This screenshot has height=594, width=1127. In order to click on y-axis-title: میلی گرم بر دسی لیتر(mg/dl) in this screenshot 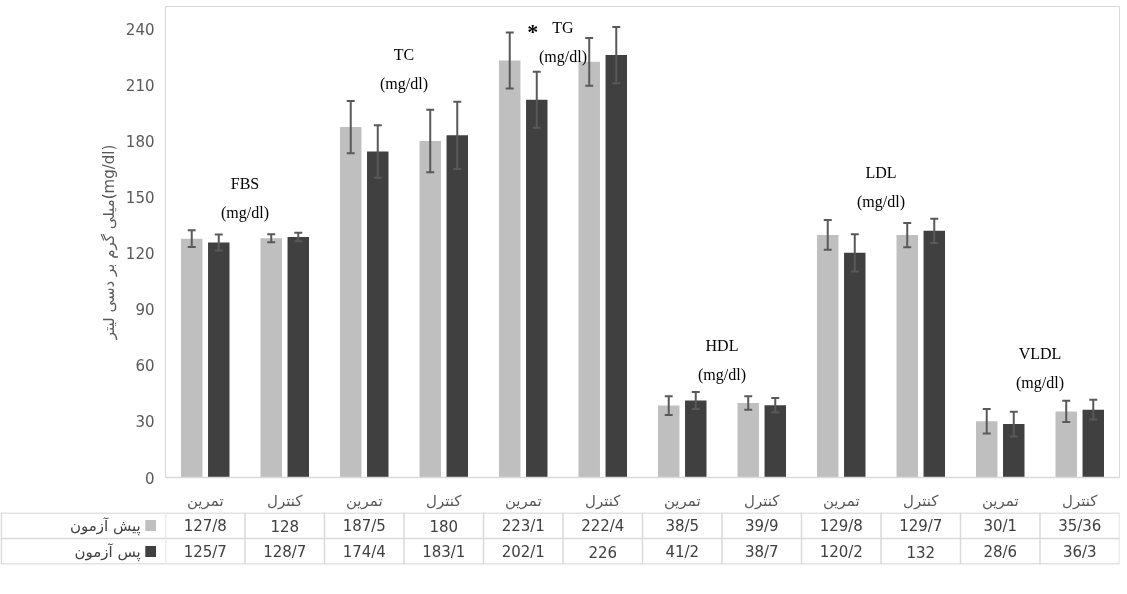, I will do `click(108, 242)`.